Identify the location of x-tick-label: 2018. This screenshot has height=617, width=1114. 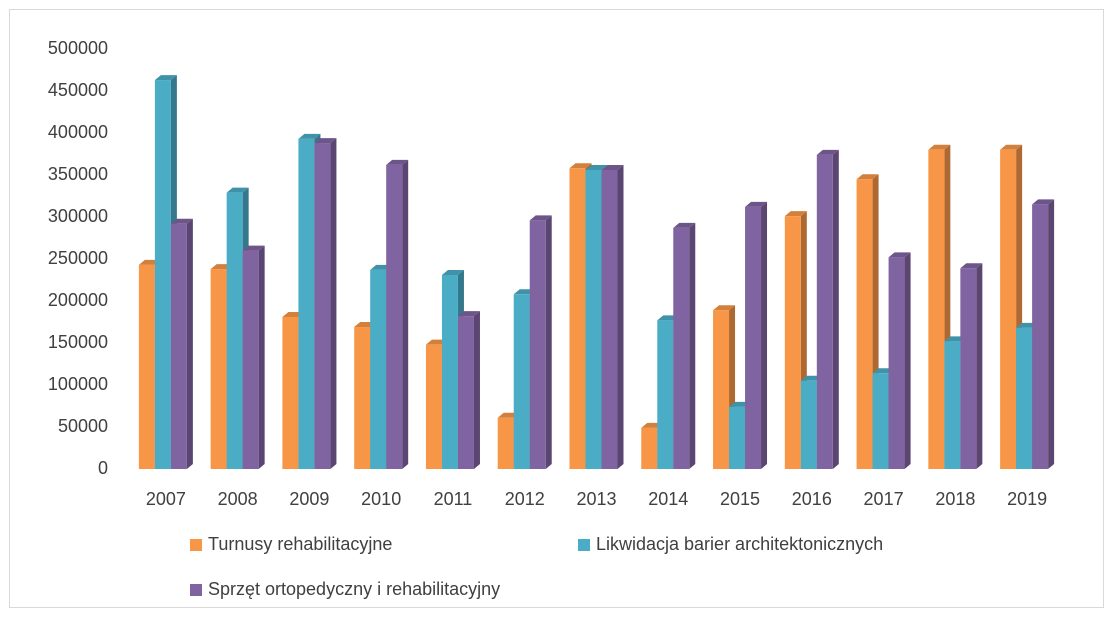
(955, 499).